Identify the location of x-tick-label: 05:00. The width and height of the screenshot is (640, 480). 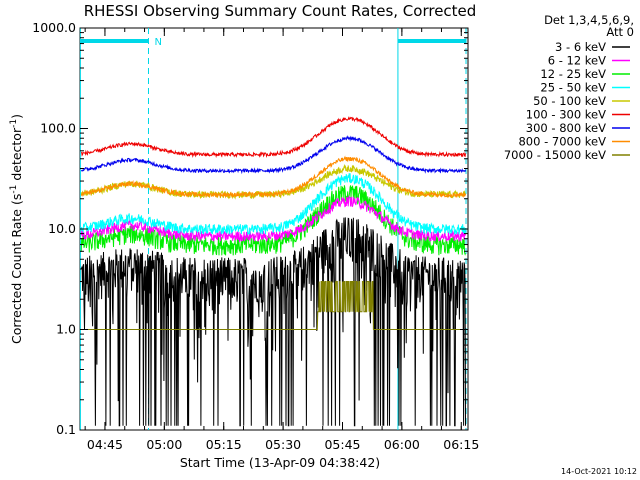
(164, 444).